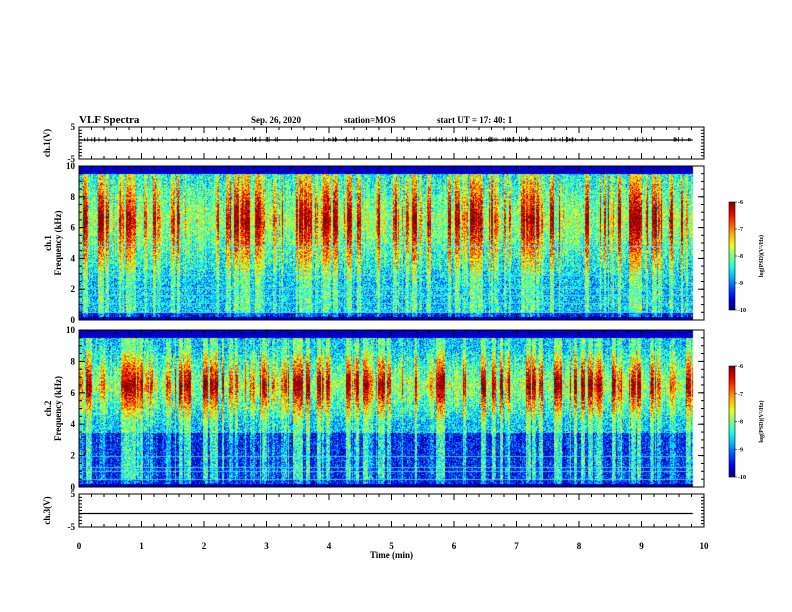  What do you see at coordinates (454, 546) in the screenshot?
I see `x-tick-label: 6` at bounding box center [454, 546].